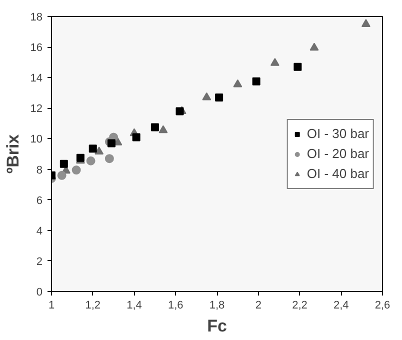 The height and width of the screenshot is (340, 402). What do you see at coordinates (39, 262) in the screenshot?
I see `y-tick-label: 2` at bounding box center [39, 262].